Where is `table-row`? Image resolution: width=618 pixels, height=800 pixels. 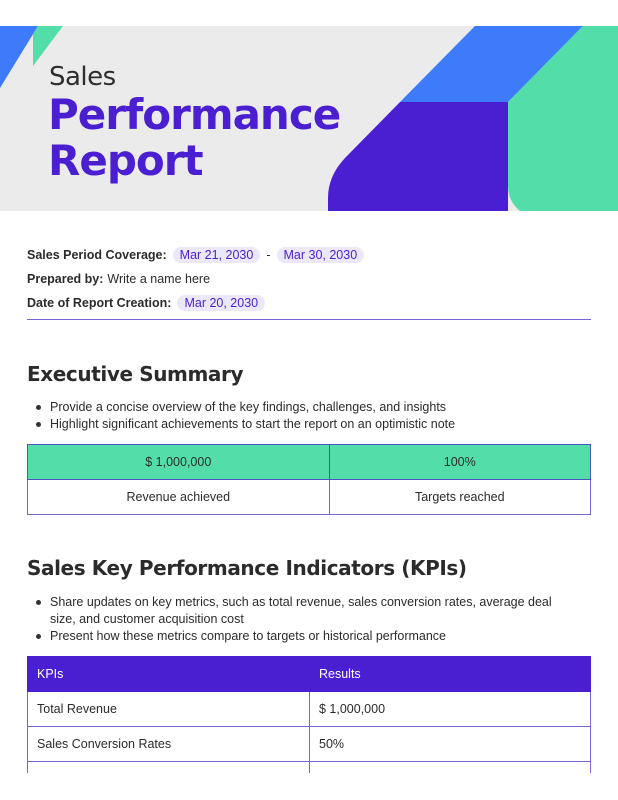 table-row is located at coordinates (309, 767).